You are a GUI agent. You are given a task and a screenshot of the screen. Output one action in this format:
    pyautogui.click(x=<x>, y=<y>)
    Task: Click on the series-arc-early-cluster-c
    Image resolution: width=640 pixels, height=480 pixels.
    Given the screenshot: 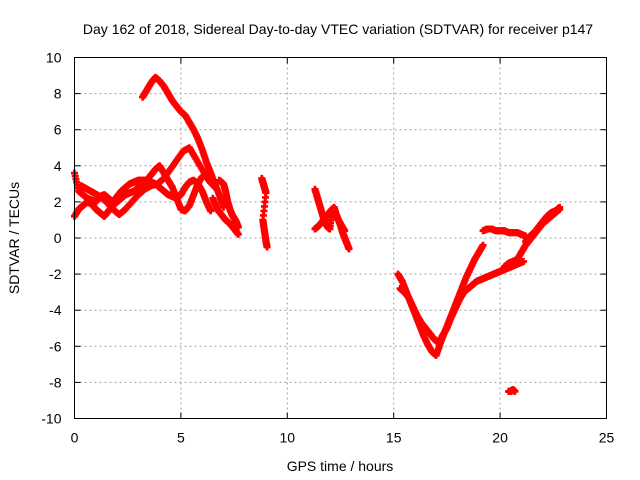 What is the action you would take?
    pyautogui.click(x=148, y=181)
    